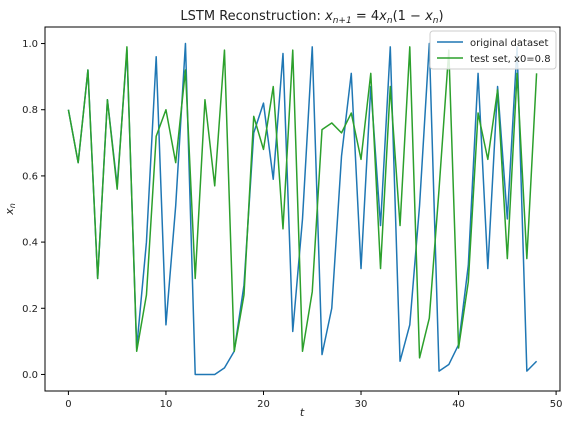  I want to click on legend: original dataset test set, x0=0.8, so click(493, 50).